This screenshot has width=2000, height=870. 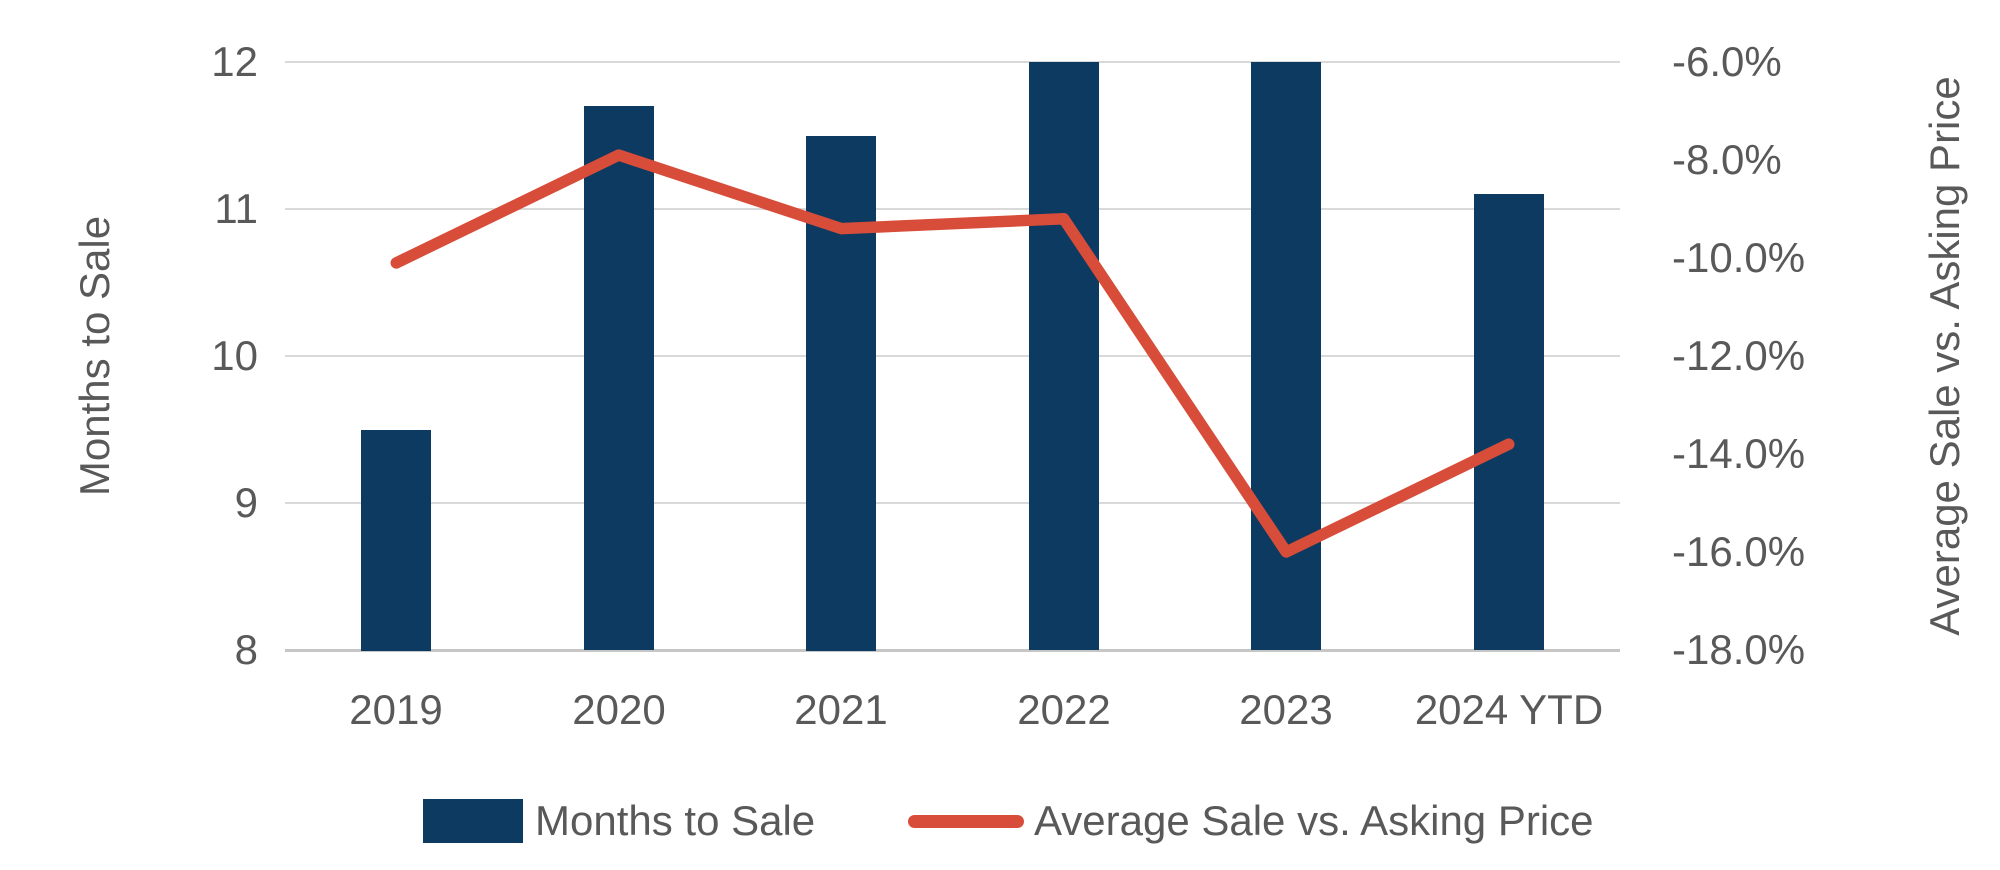 What do you see at coordinates (1509, 422) in the screenshot?
I see `bar-2024-ytd` at bounding box center [1509, 422].